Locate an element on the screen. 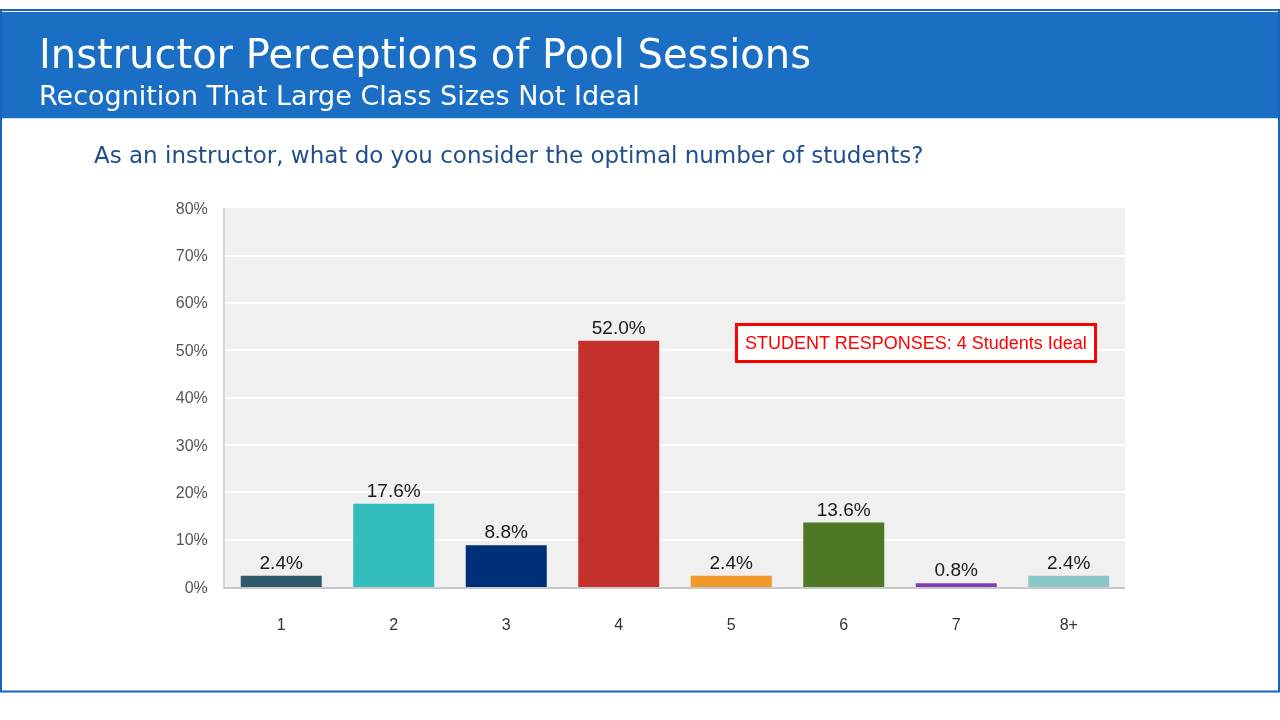  y-tick-label: 0% is located at coordinates (196, 587).